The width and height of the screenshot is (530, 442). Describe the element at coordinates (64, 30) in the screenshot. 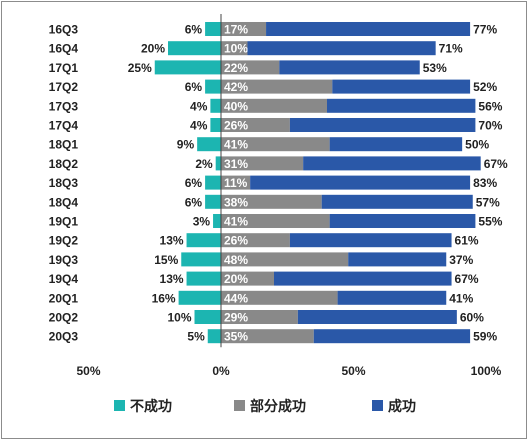

I see `category-label: 16Q3` at that location.